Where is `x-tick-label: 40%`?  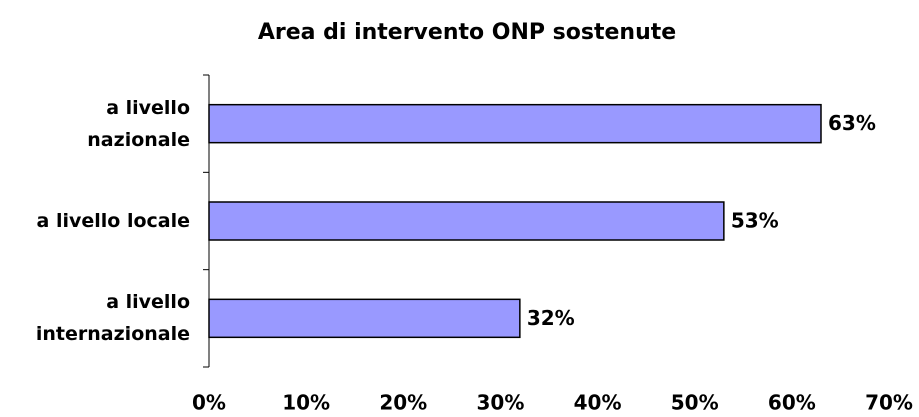
x-tick-label: 40% is located at coordinates (598, 403).